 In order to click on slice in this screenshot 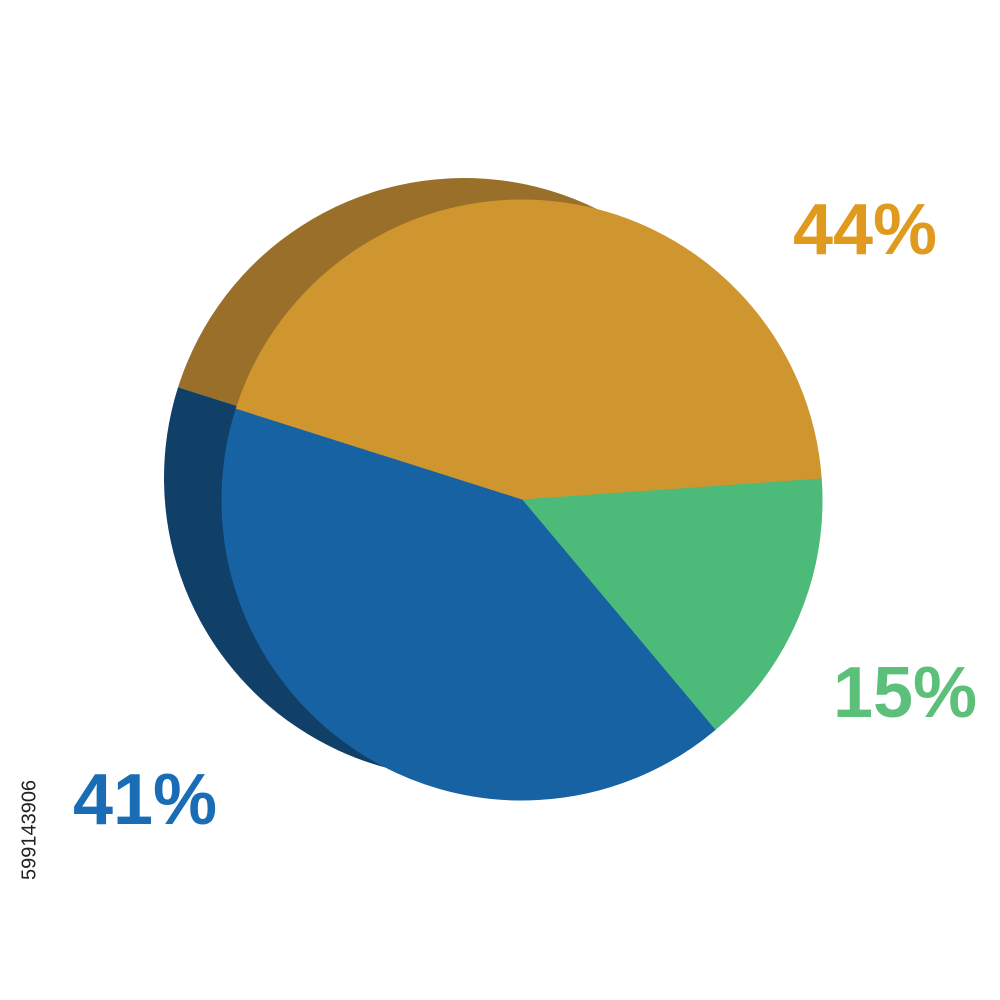, I will do `click(671, 604)`.